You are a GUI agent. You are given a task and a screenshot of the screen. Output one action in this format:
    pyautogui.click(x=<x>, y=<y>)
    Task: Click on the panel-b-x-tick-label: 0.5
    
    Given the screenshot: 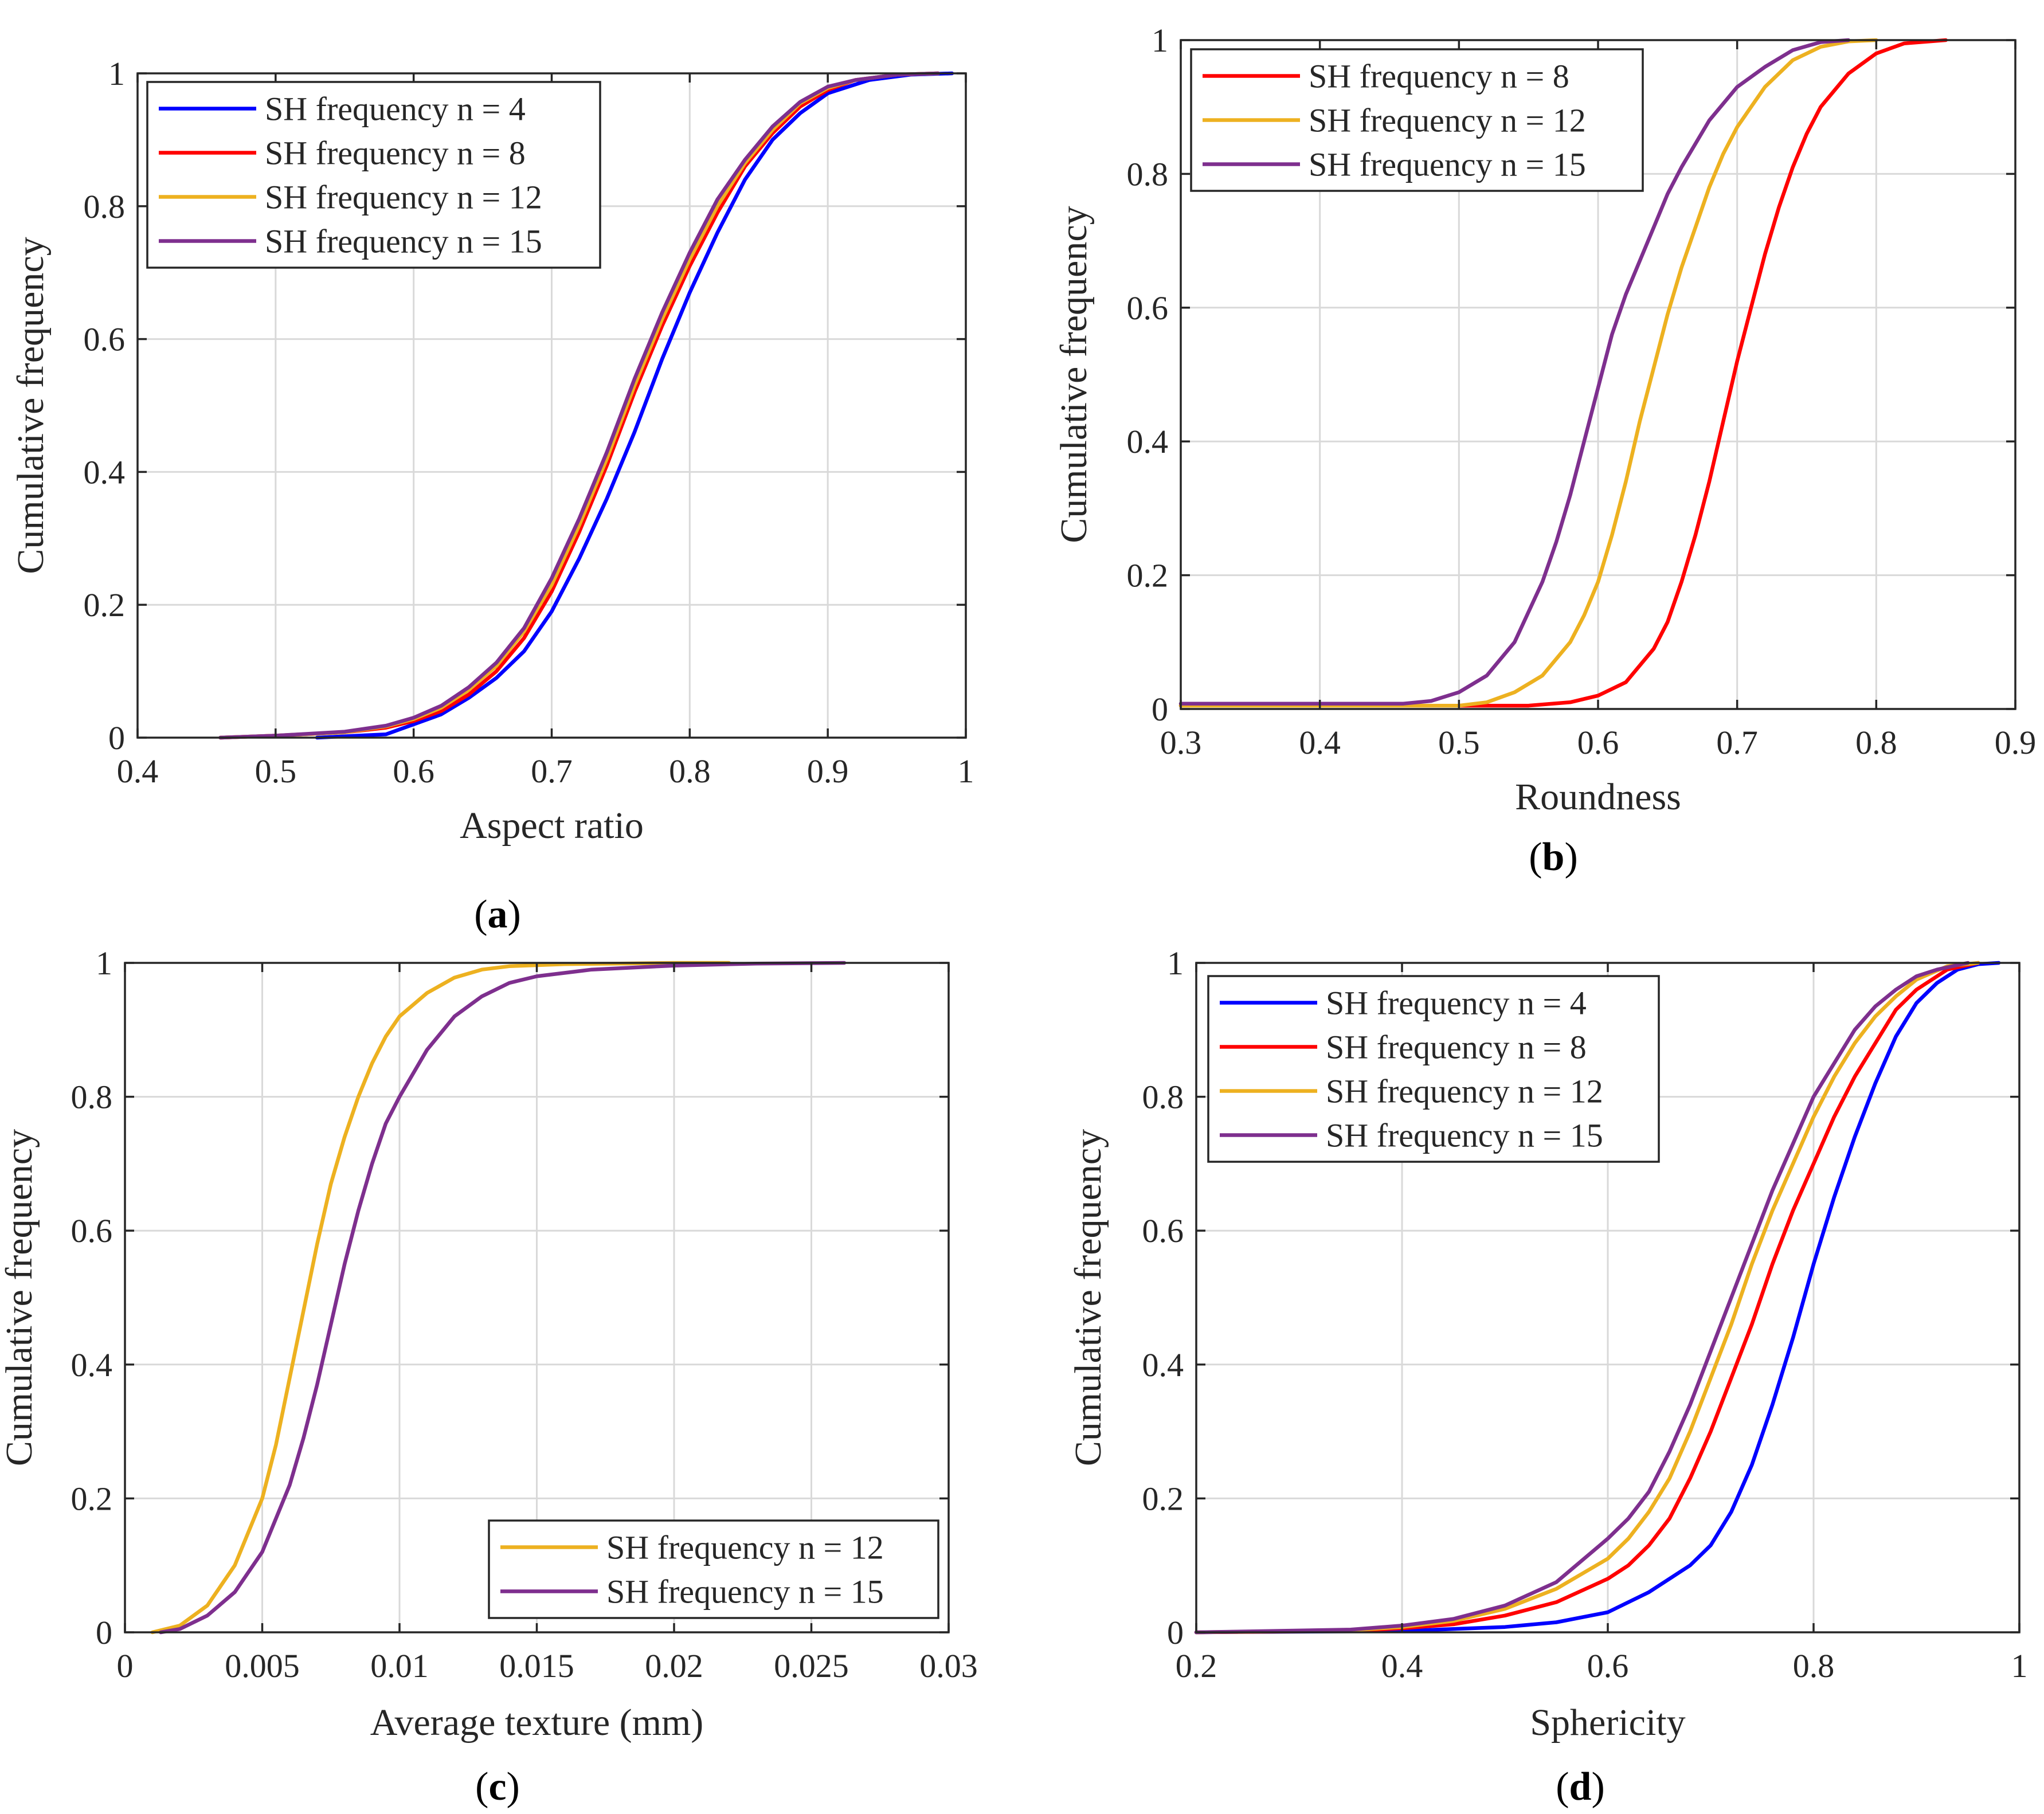 What is the action you would take?
    pyautogui.click(x=1459, y=742)
    